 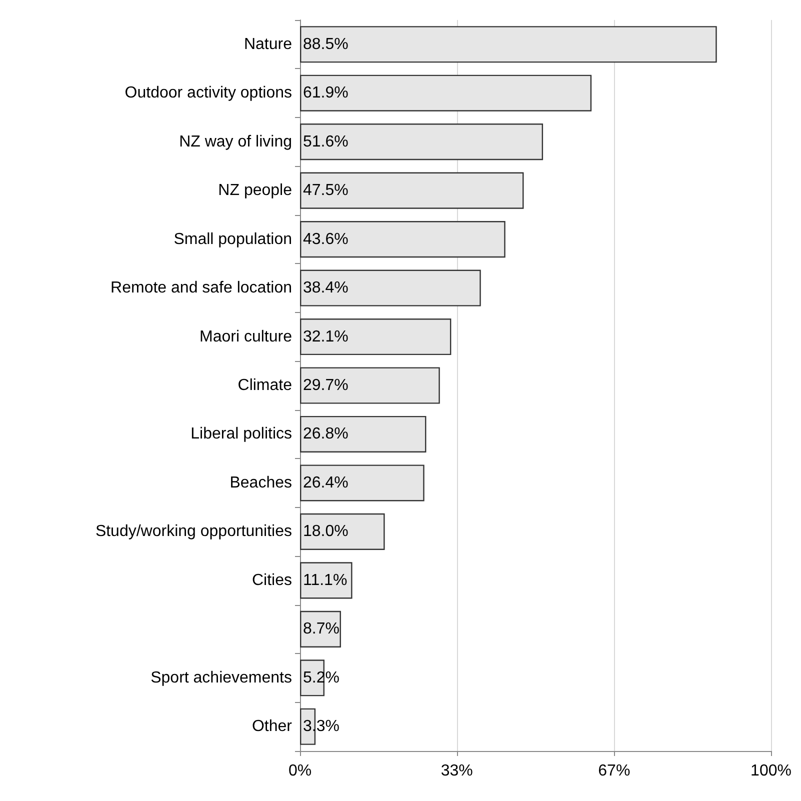 What do you see at coordinates (272, 580) in the screenshot?
I see `y-tick-label: Cities` at bounding box center [272, 580].